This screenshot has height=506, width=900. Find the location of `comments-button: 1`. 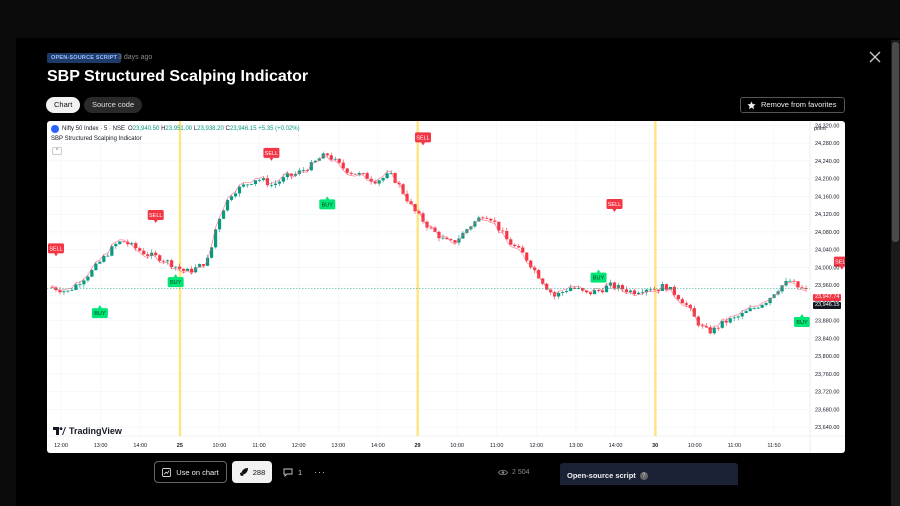

comments-button: 1 is located at coordinates (292, 472).